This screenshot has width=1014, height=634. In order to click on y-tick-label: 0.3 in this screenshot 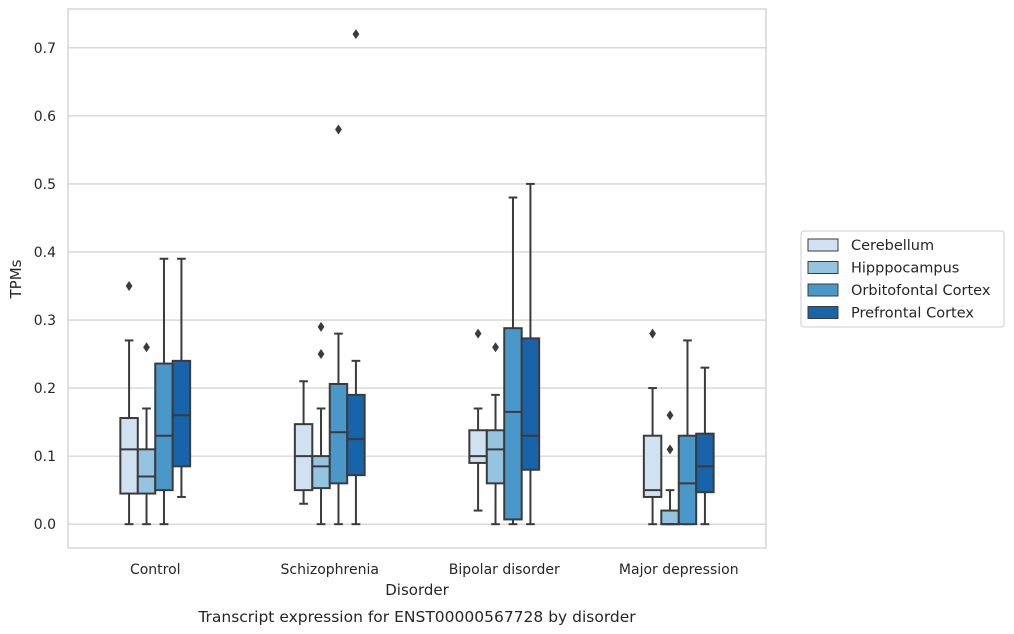, I will do `click(45, 321)`.